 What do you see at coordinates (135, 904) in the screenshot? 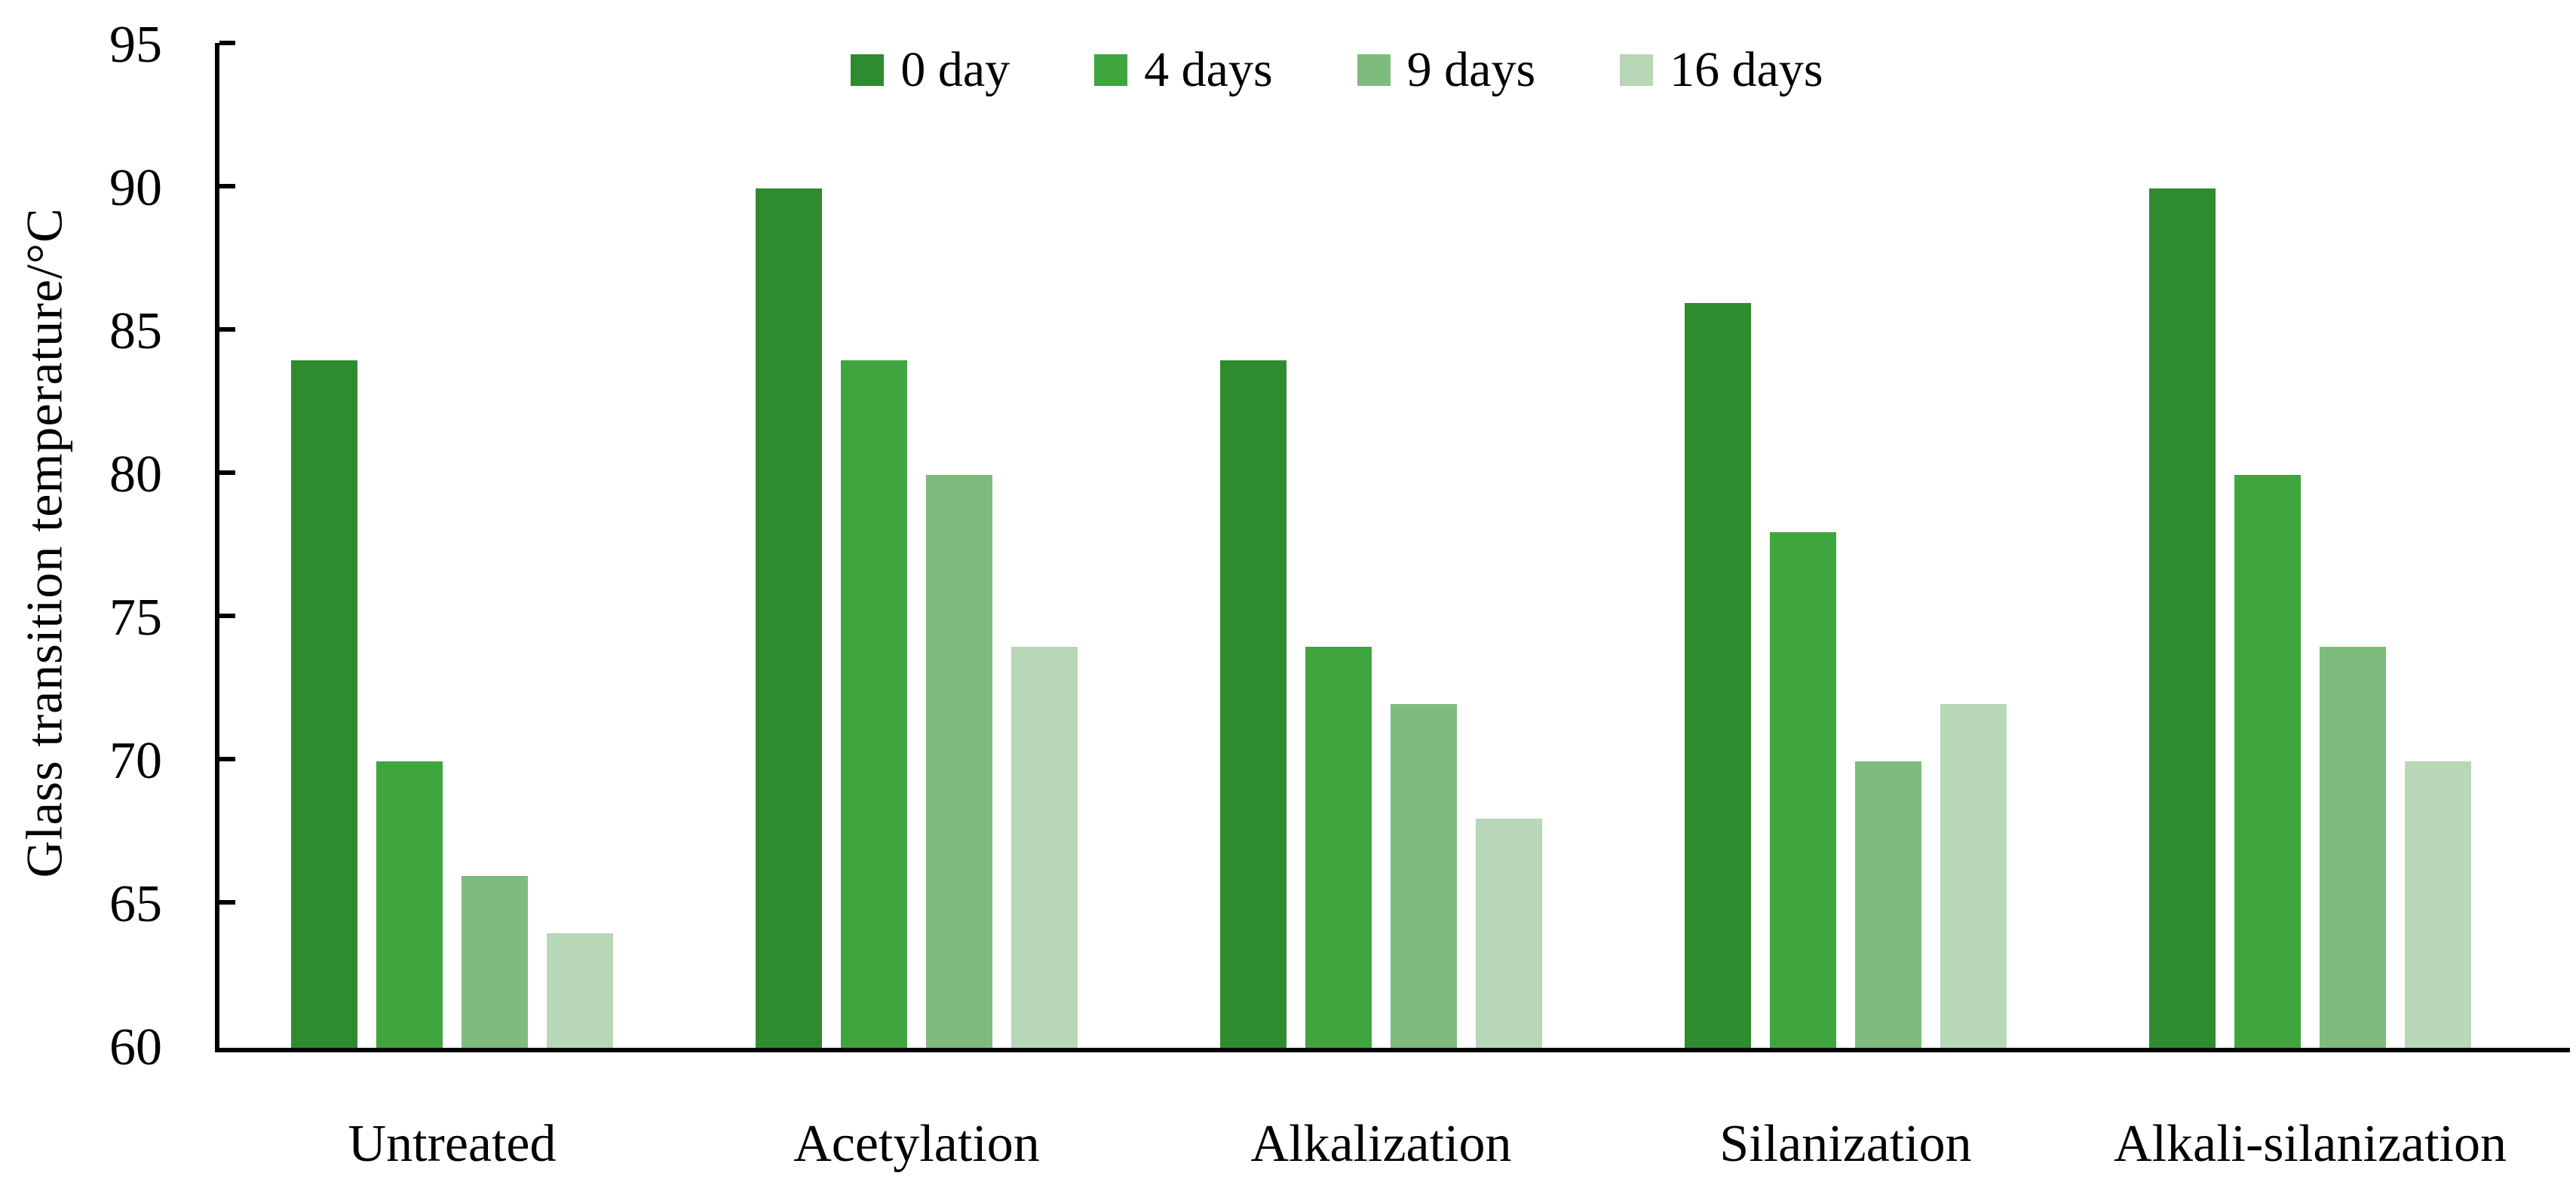
I see `y-tick-label-65: 65` at bounding box center [135, 904].